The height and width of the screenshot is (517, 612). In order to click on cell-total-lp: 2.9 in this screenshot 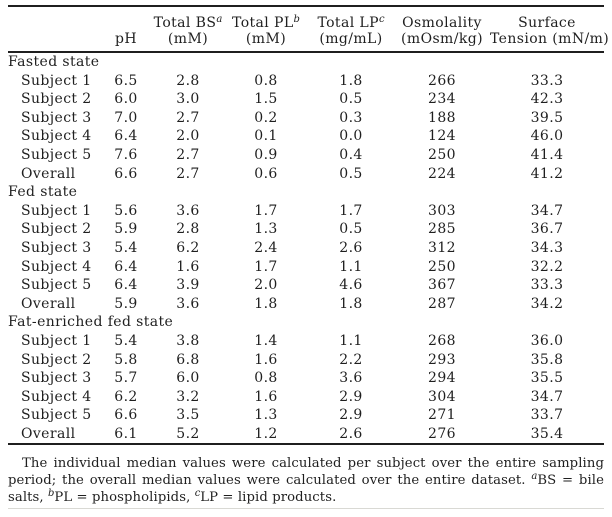, I will do `click(351, 396)`.